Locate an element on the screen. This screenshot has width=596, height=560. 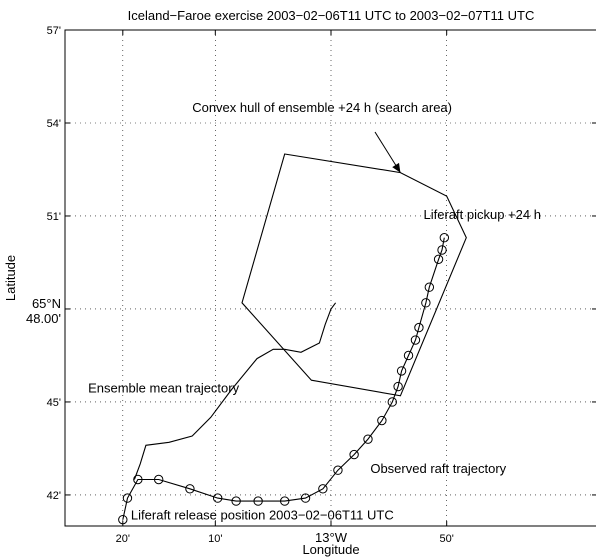
annotation-label: Ensemble mean trajectory is located at coordinates (164, 388).